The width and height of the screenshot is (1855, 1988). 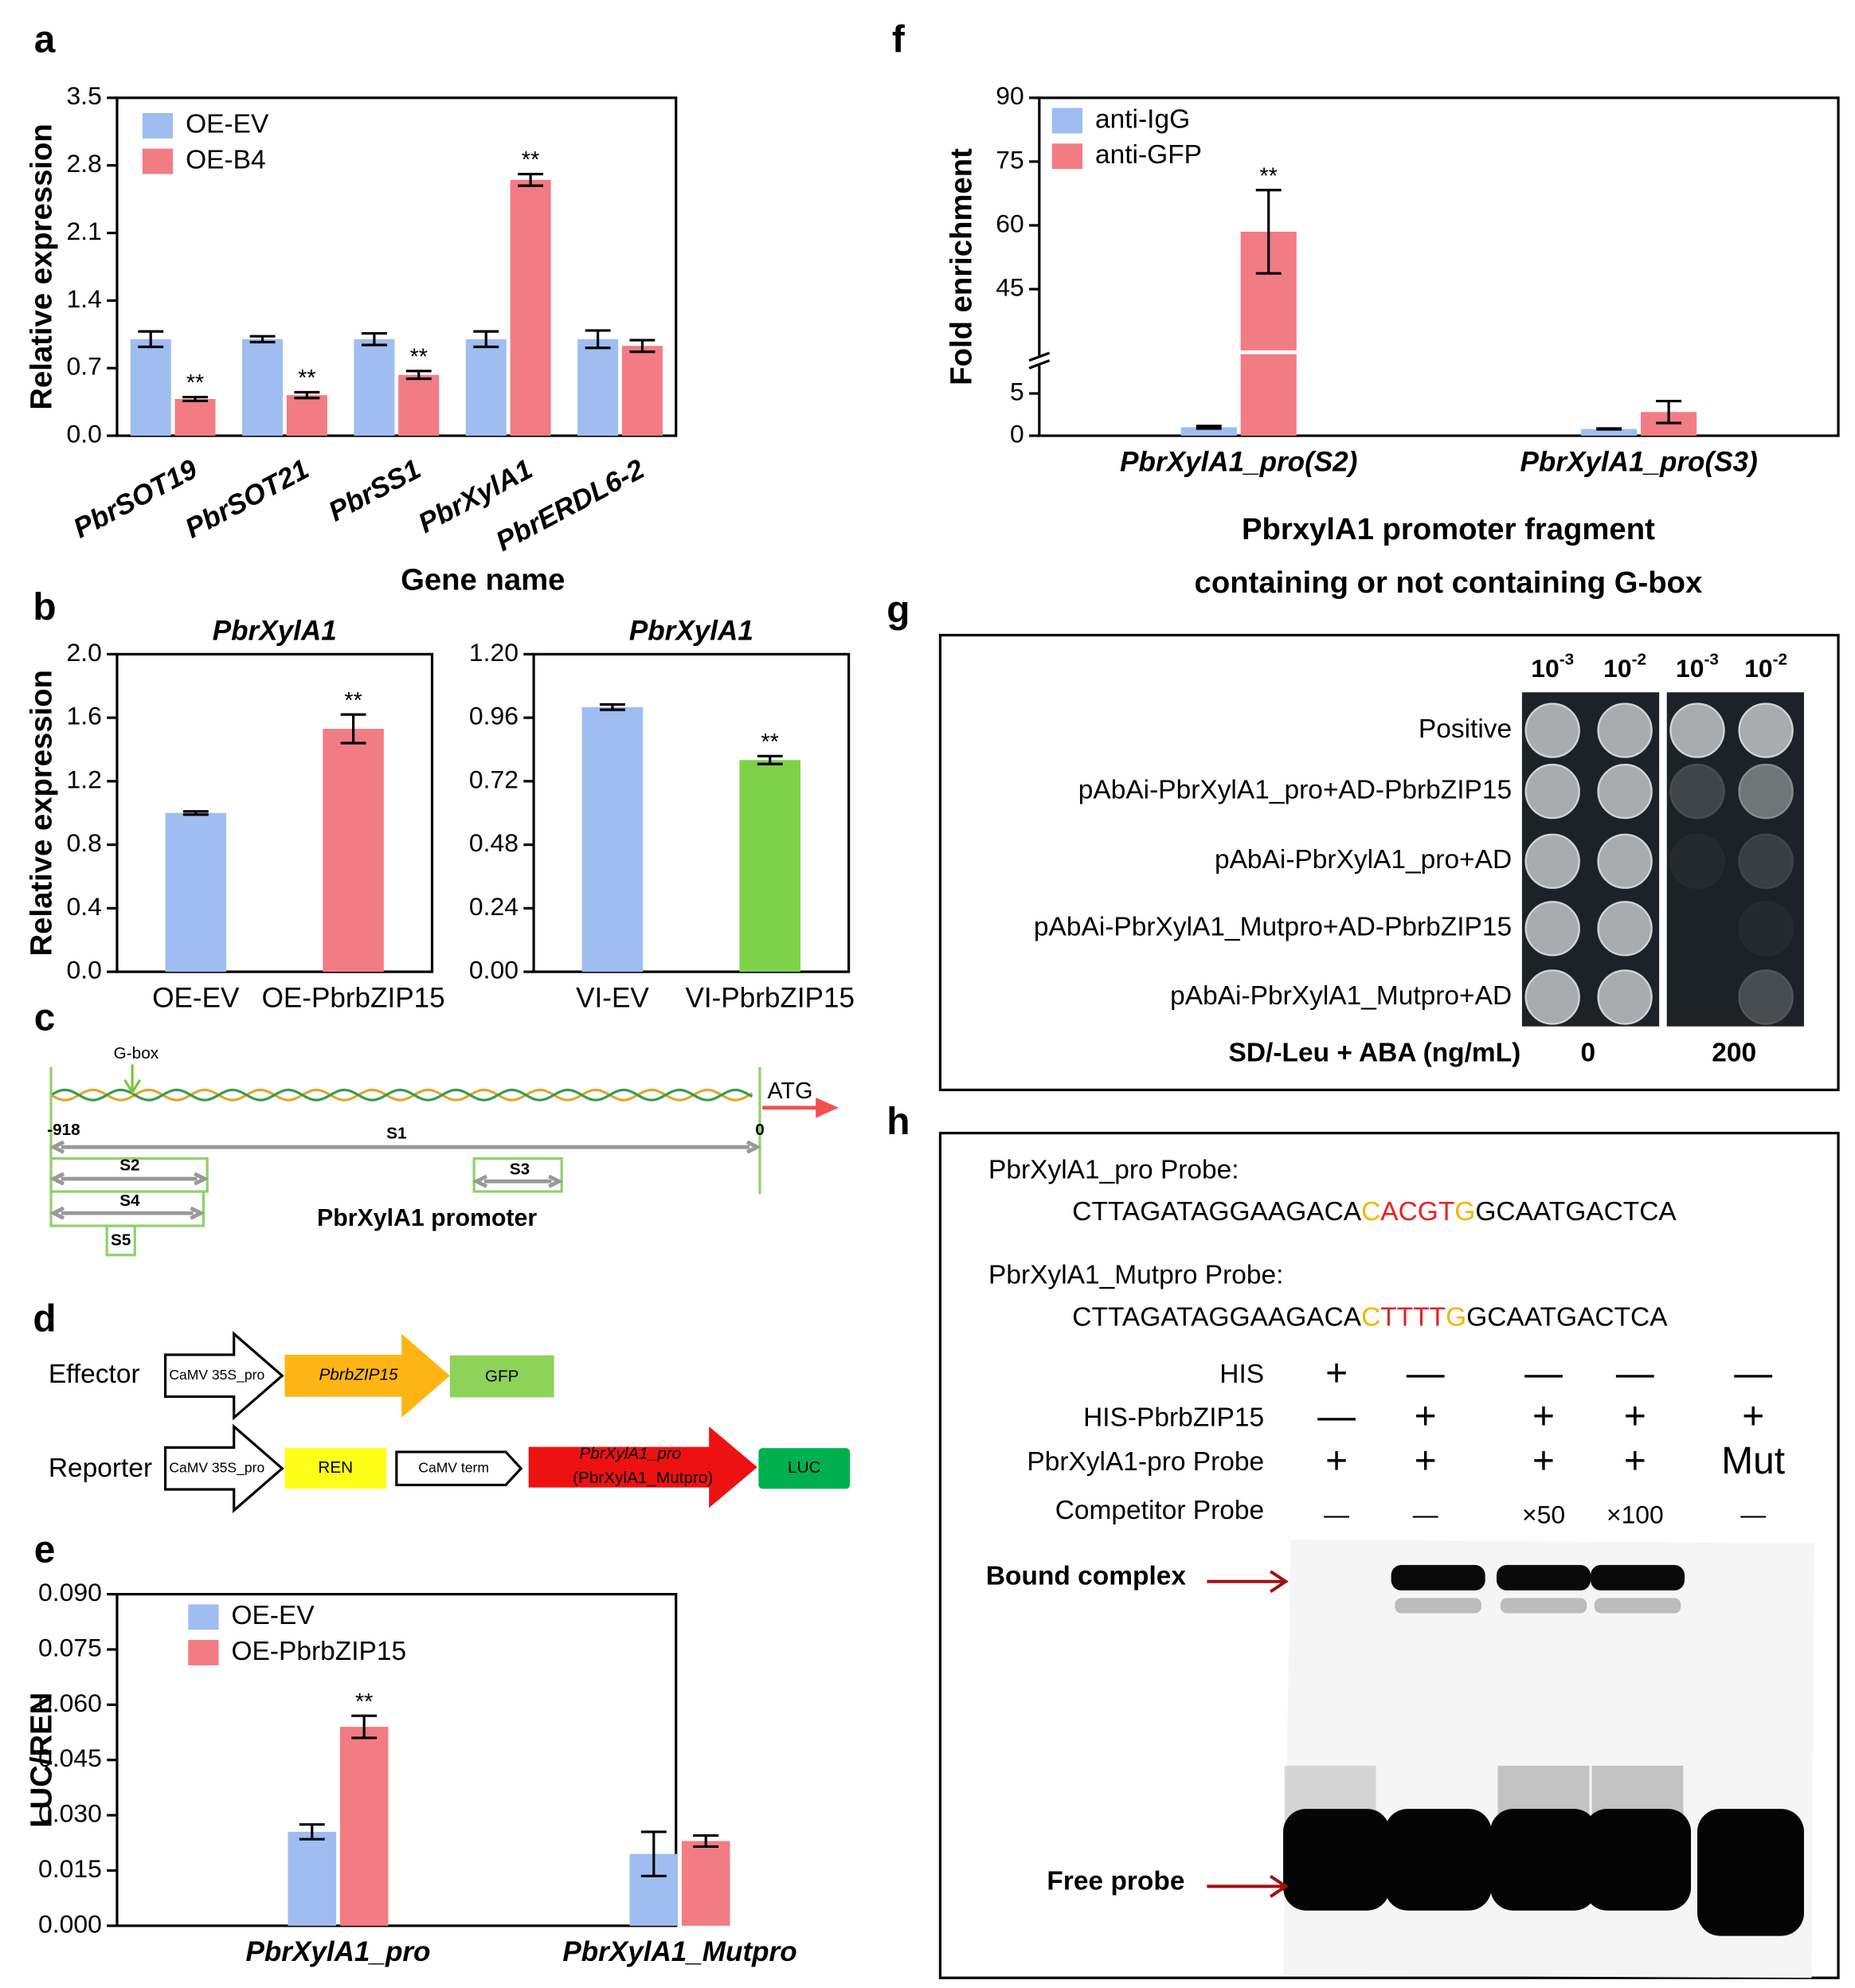 What do you see at coordinates (247, 498) in the screenshot?
I see `x-tick-label: PbrSOT21` at bounding box center [247, 498].